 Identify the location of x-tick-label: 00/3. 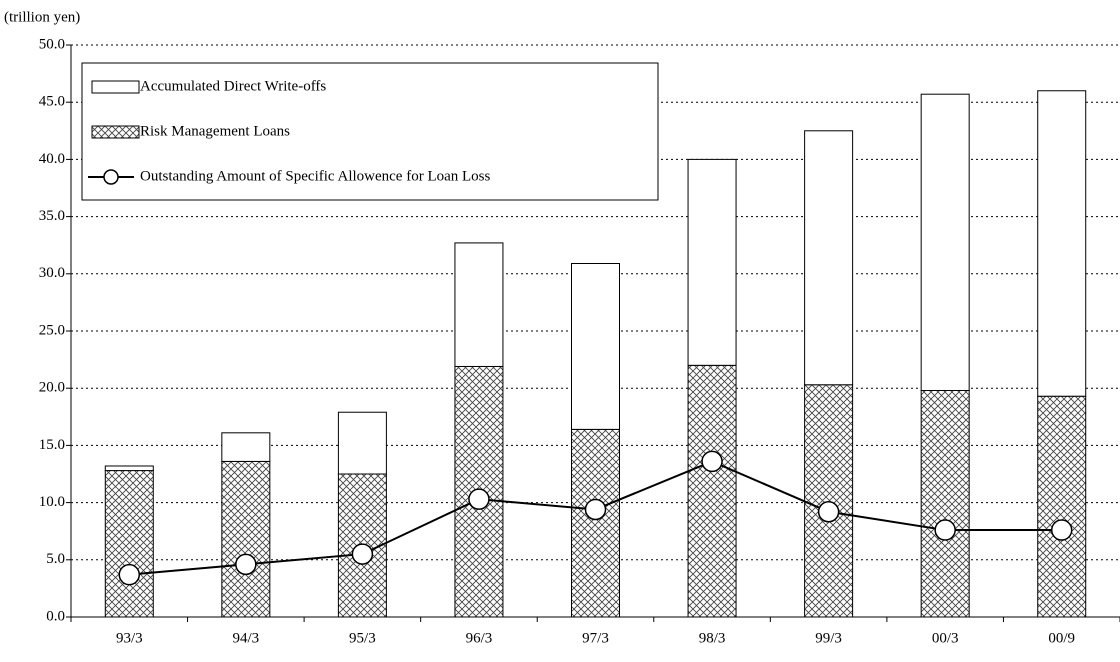
(945, 638).